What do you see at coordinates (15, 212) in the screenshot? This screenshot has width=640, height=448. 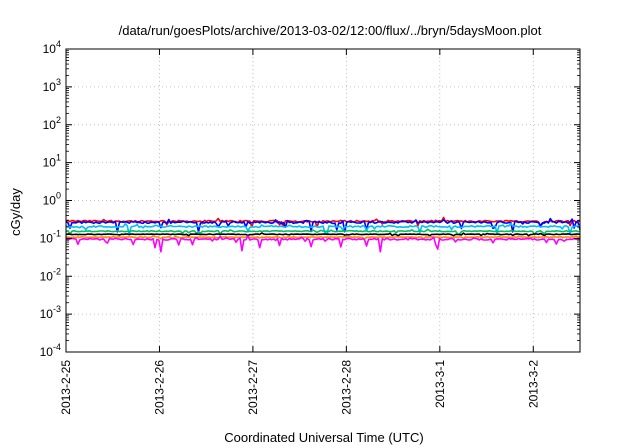 I see `y-axis-label: cGy/day` at bounding box center [15, 212].